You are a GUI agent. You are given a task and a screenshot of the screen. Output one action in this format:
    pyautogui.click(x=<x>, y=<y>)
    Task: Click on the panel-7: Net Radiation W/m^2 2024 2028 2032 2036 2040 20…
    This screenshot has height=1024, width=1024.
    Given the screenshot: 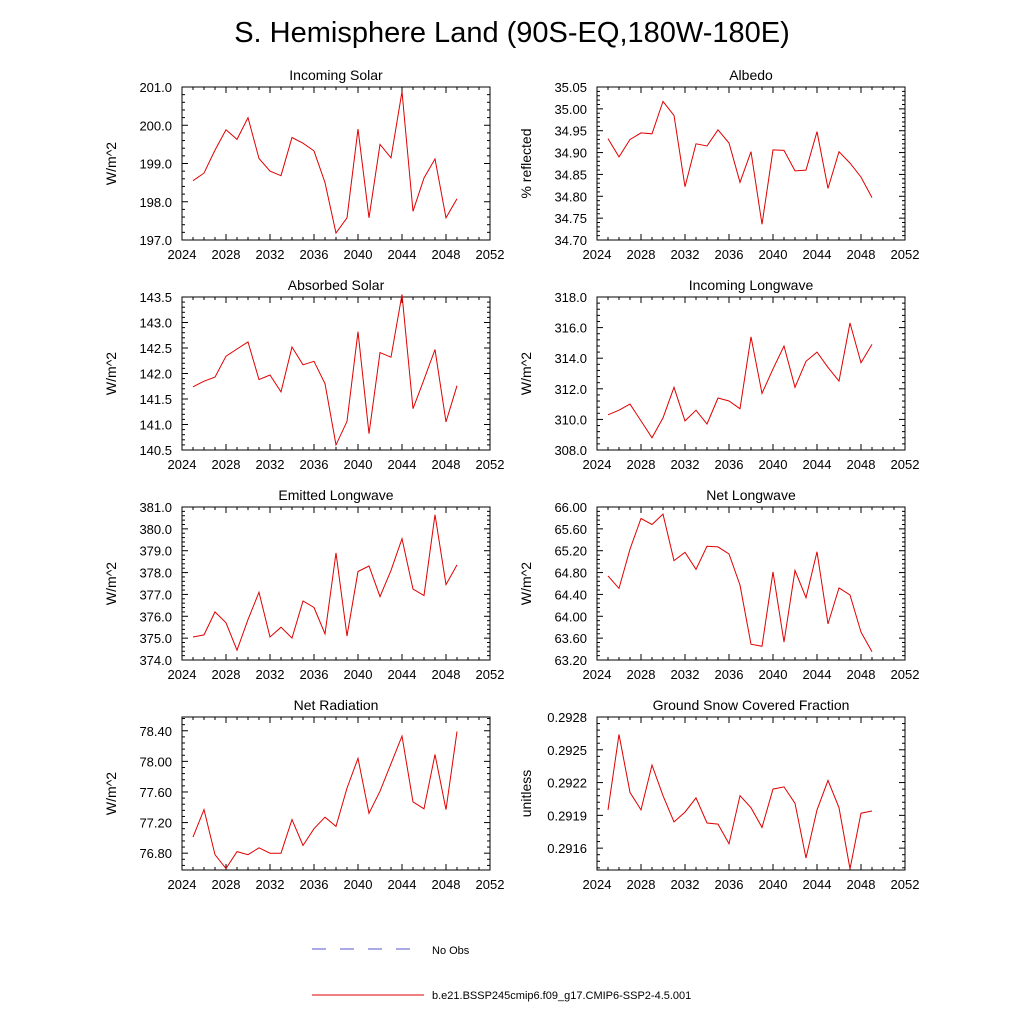 What is the action you would take?
    pyautogui.click(x=303, y=794)
    